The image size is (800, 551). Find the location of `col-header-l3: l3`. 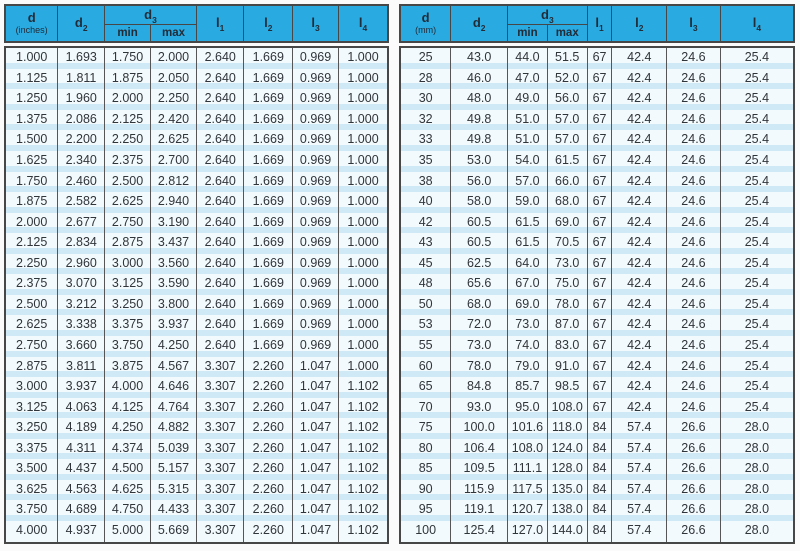

col-header-l3: l3 is located at coordinates (693, 23).